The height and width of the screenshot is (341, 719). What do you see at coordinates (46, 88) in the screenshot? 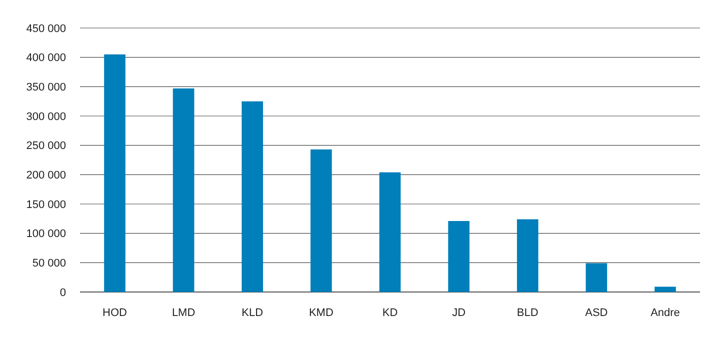
I see `y-tick-label: 350 000` at bounding box center [46, 88].